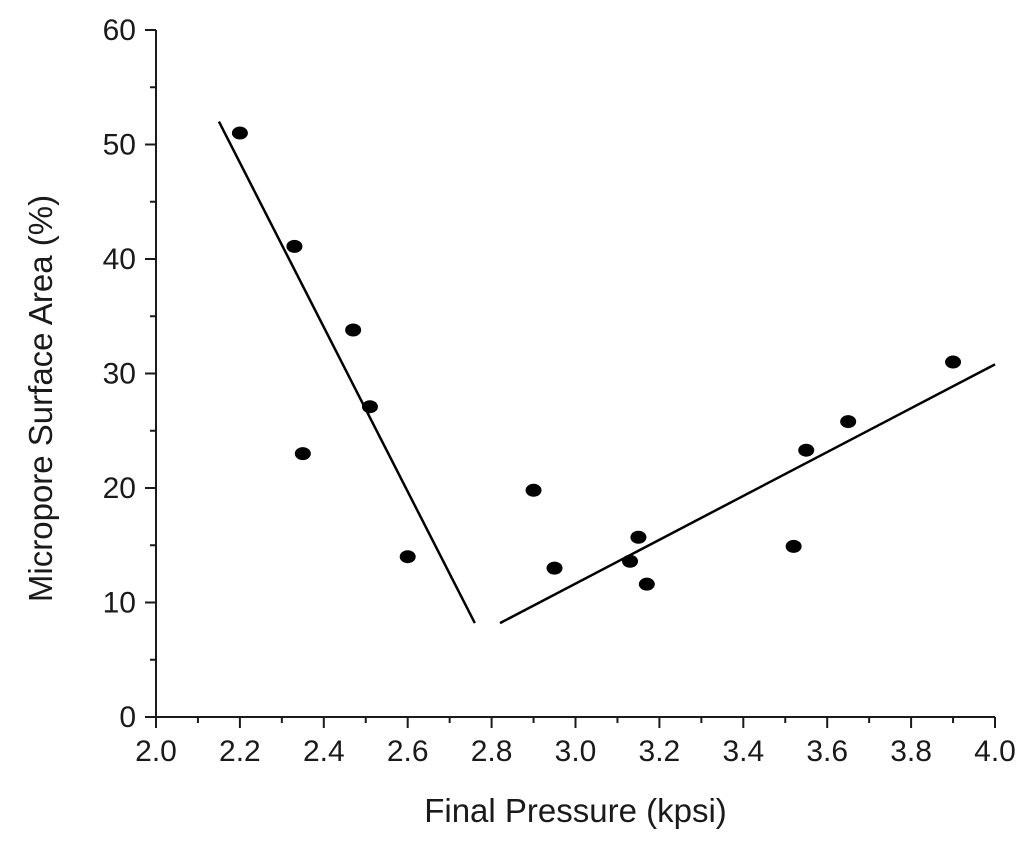  What do you see at coordinates (119, 488) in the screenshot?
I see `y-tick-label: 20` at bounding box center [119, 488].